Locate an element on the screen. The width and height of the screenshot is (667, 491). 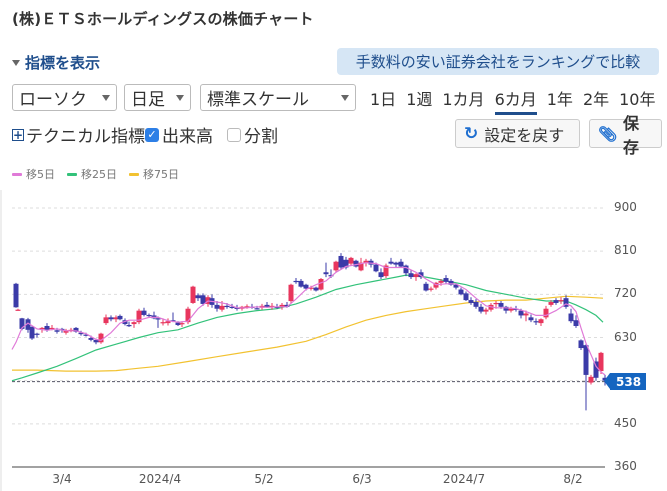
split-label: 分割 is located at coordinates (261, 137).